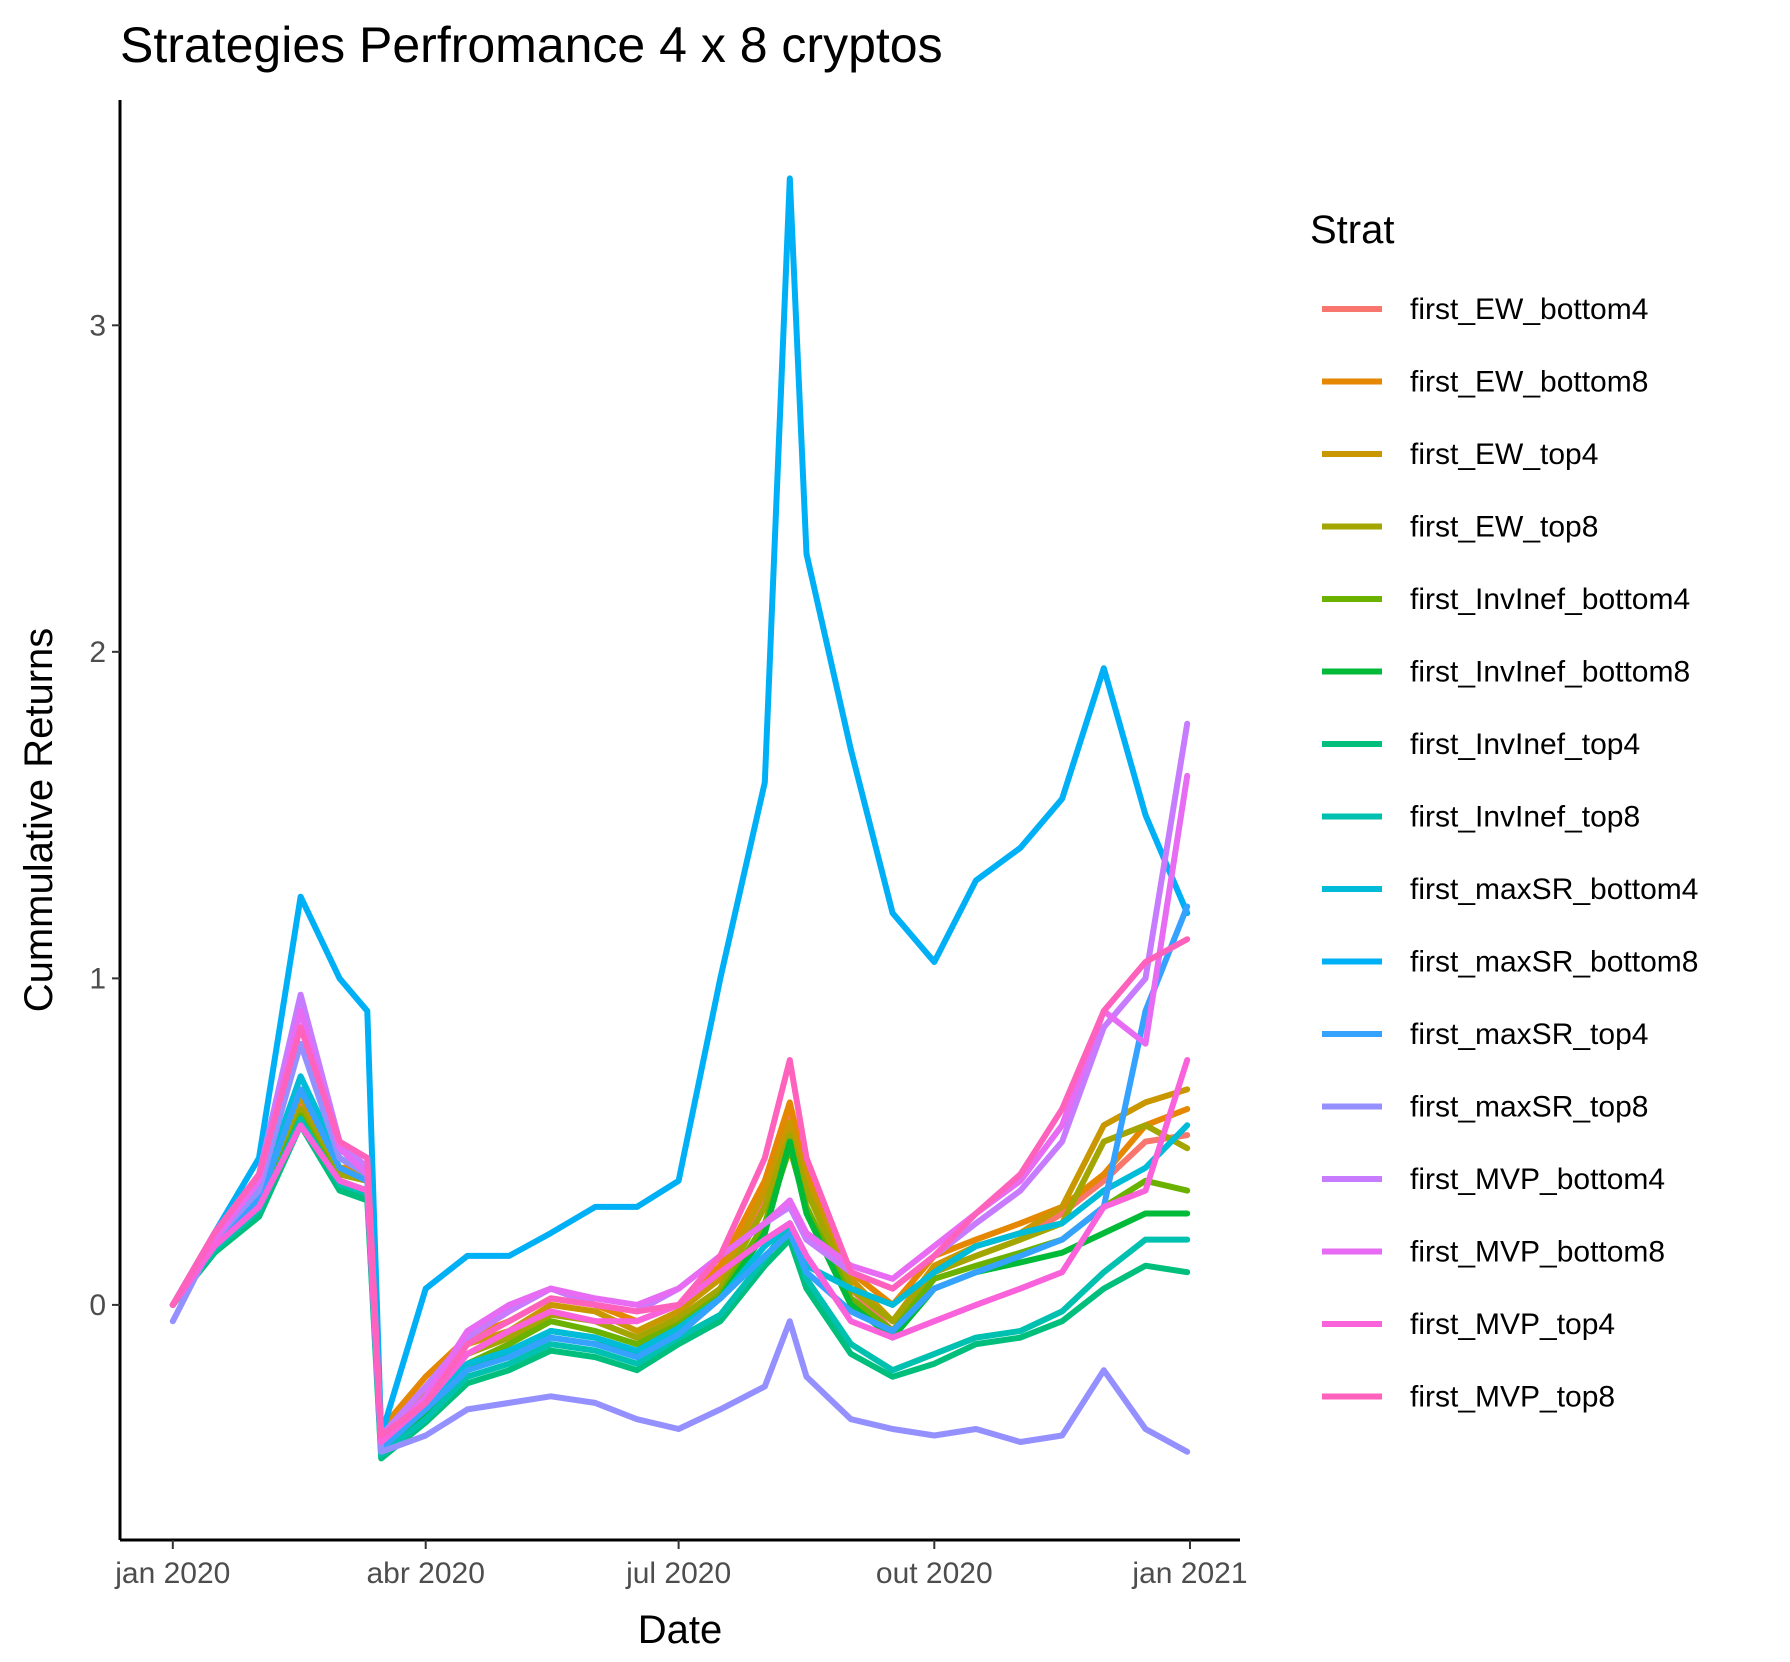  What do you see at coordinates (1554, 889) in the screenshot?
I see `legend-label: first_maxSR_bottom4` at bounding box center [1554, 889].